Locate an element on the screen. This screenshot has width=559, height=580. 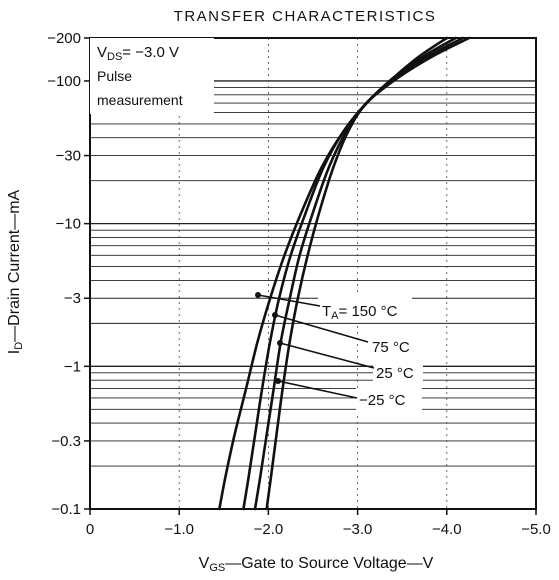
label-bg-m25 is located at coordinates (389, 400).